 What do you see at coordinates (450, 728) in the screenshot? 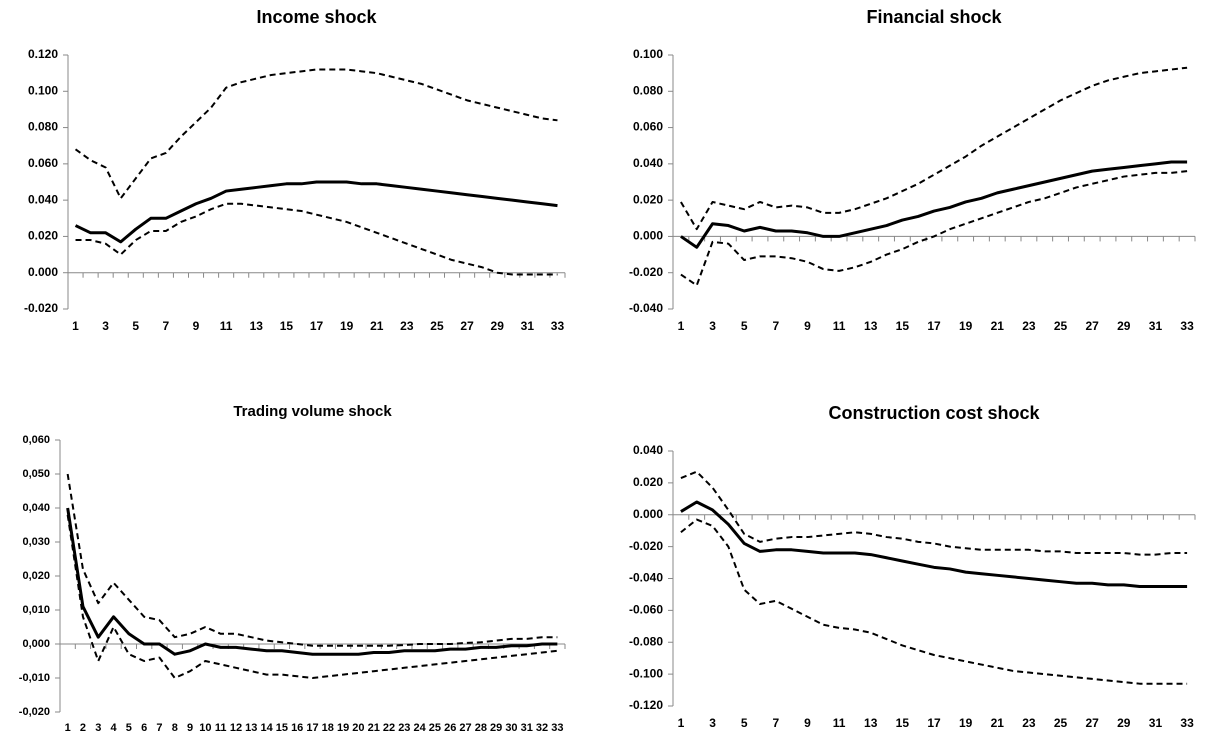
I see `x-tick-label: 26` at bounding box center [450, 728].